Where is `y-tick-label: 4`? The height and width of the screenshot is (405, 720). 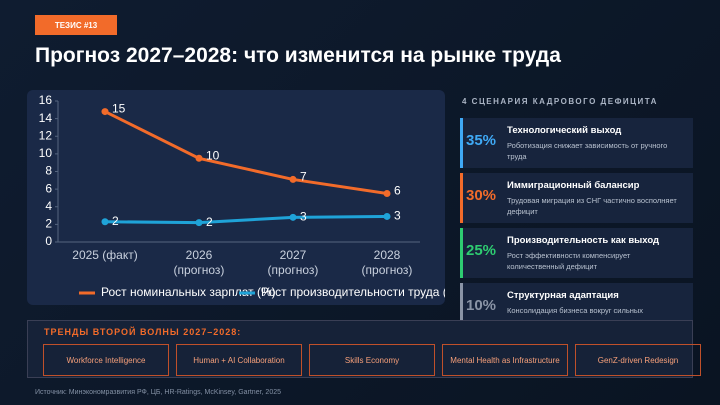 y-tick-label: 4 is located at coordinates (48, 206).